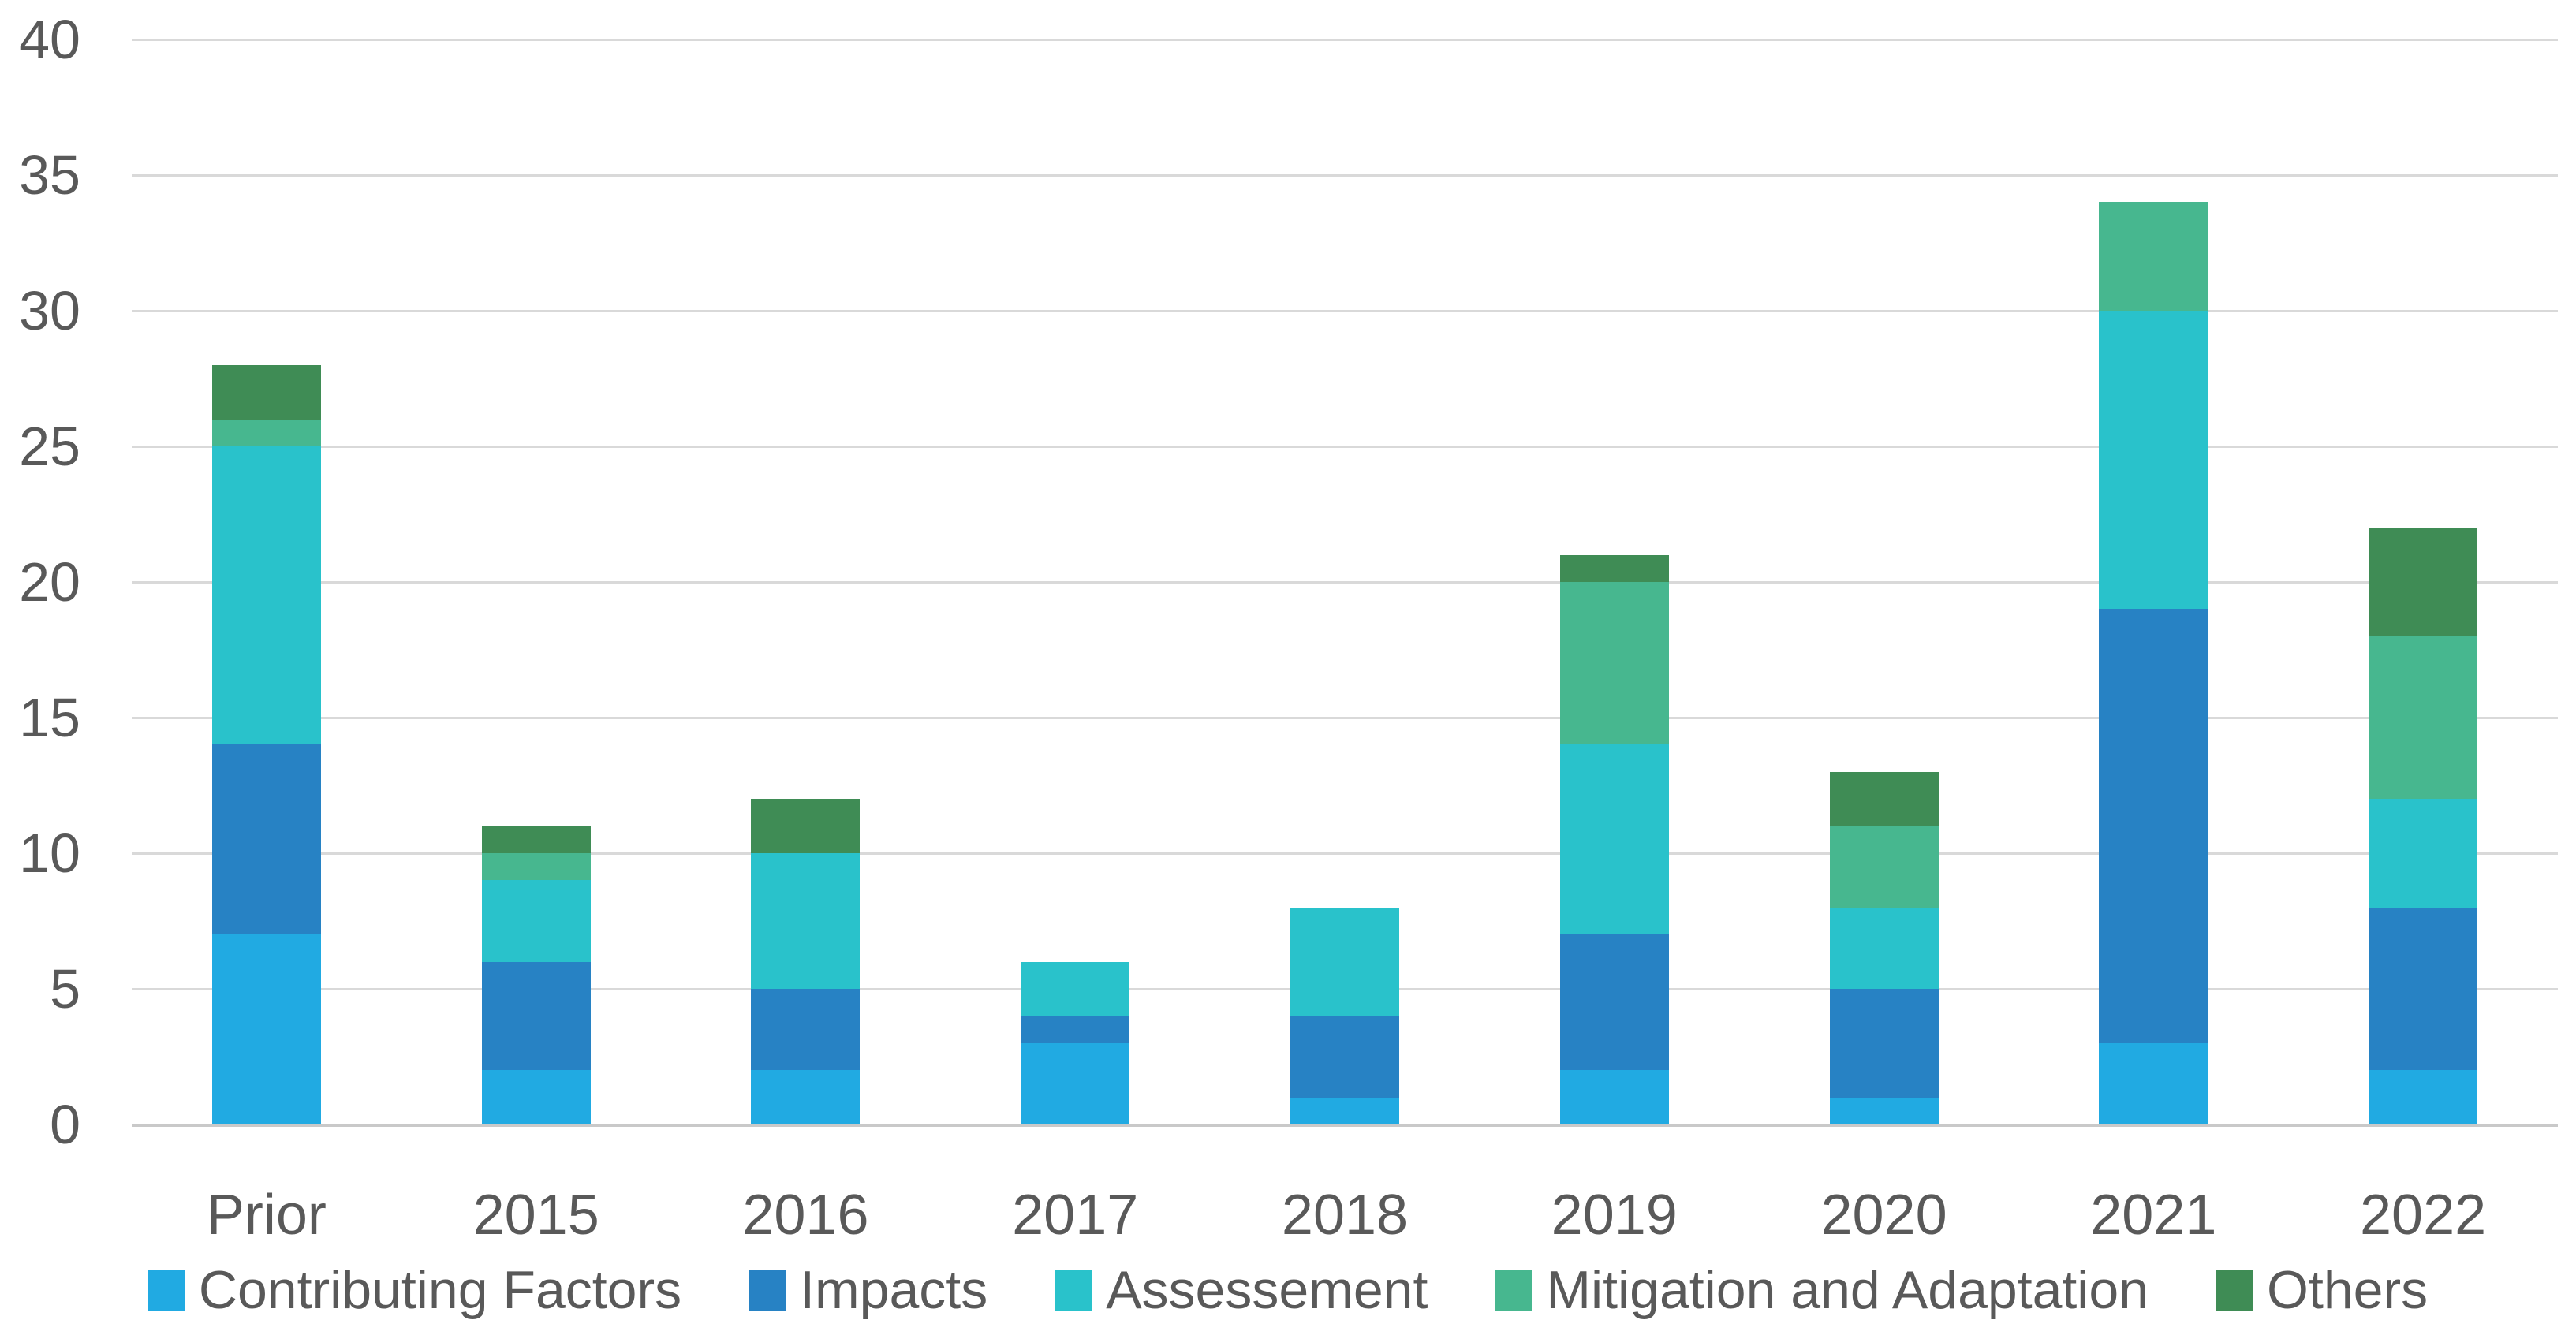  I want to click on legend-swatch-assessement, so click(1073, 1291).